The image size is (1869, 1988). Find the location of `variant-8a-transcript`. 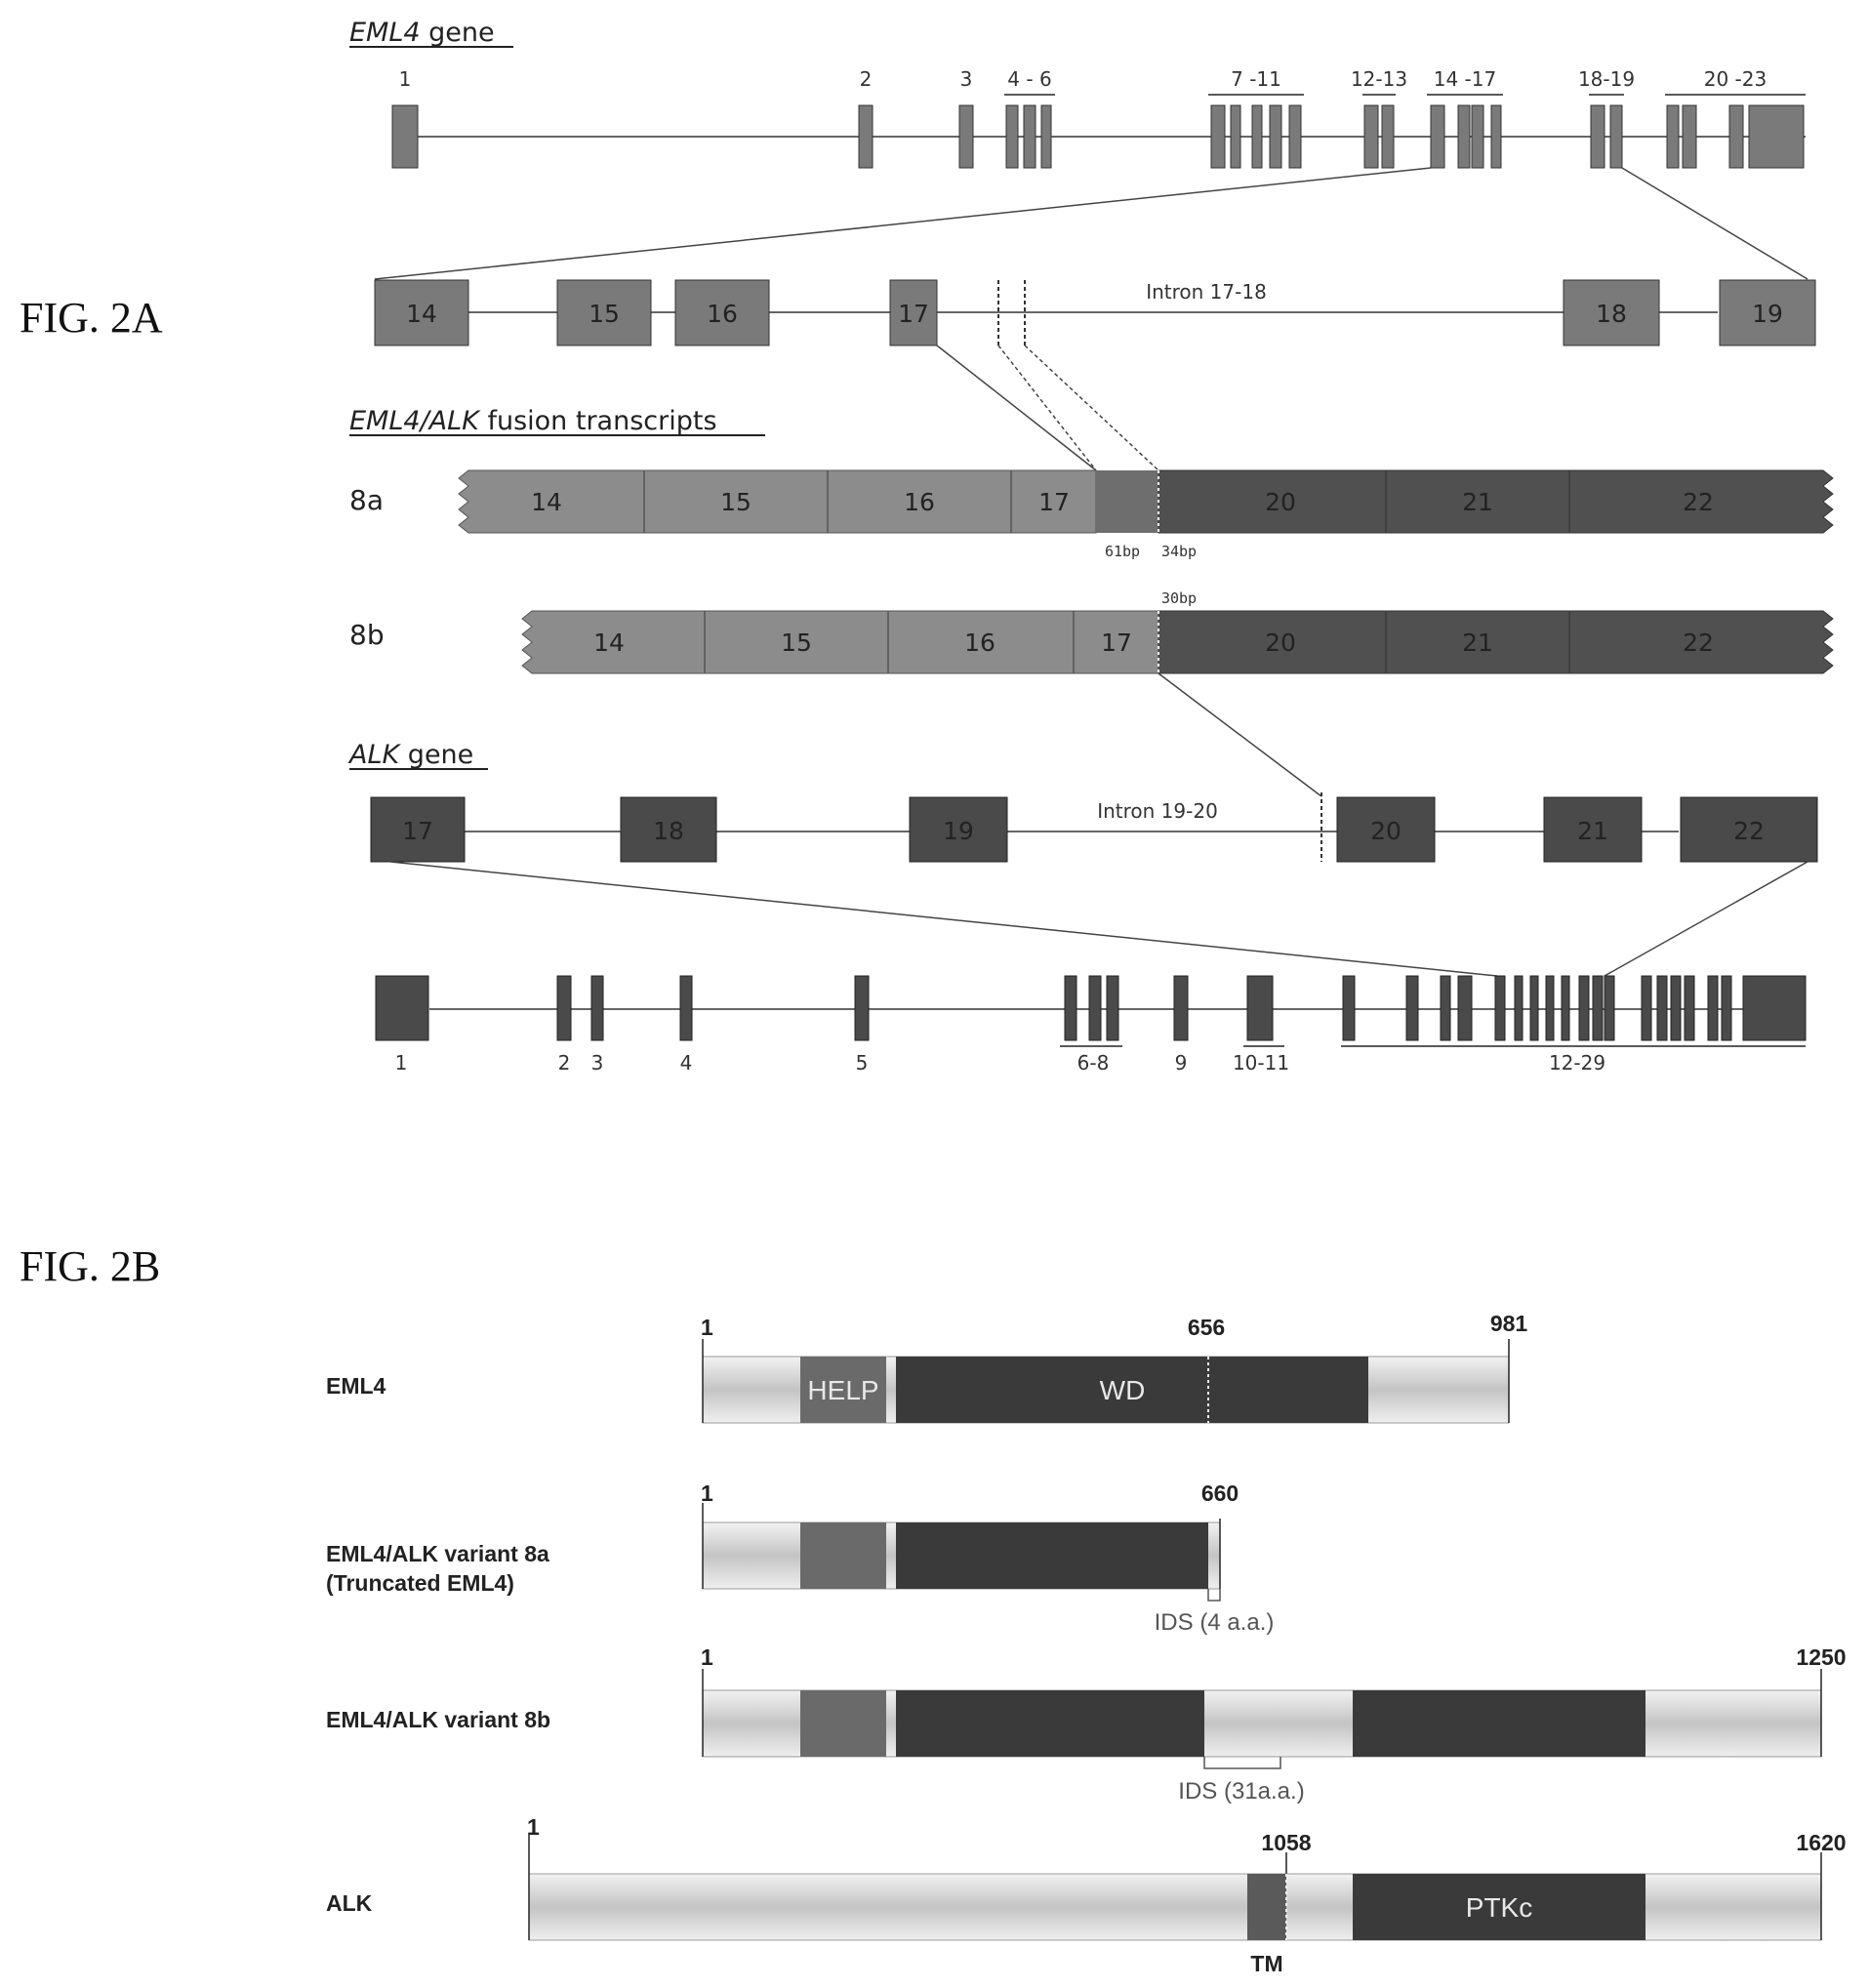

variant-8a-transcript is located at coordinates (1146, 502).